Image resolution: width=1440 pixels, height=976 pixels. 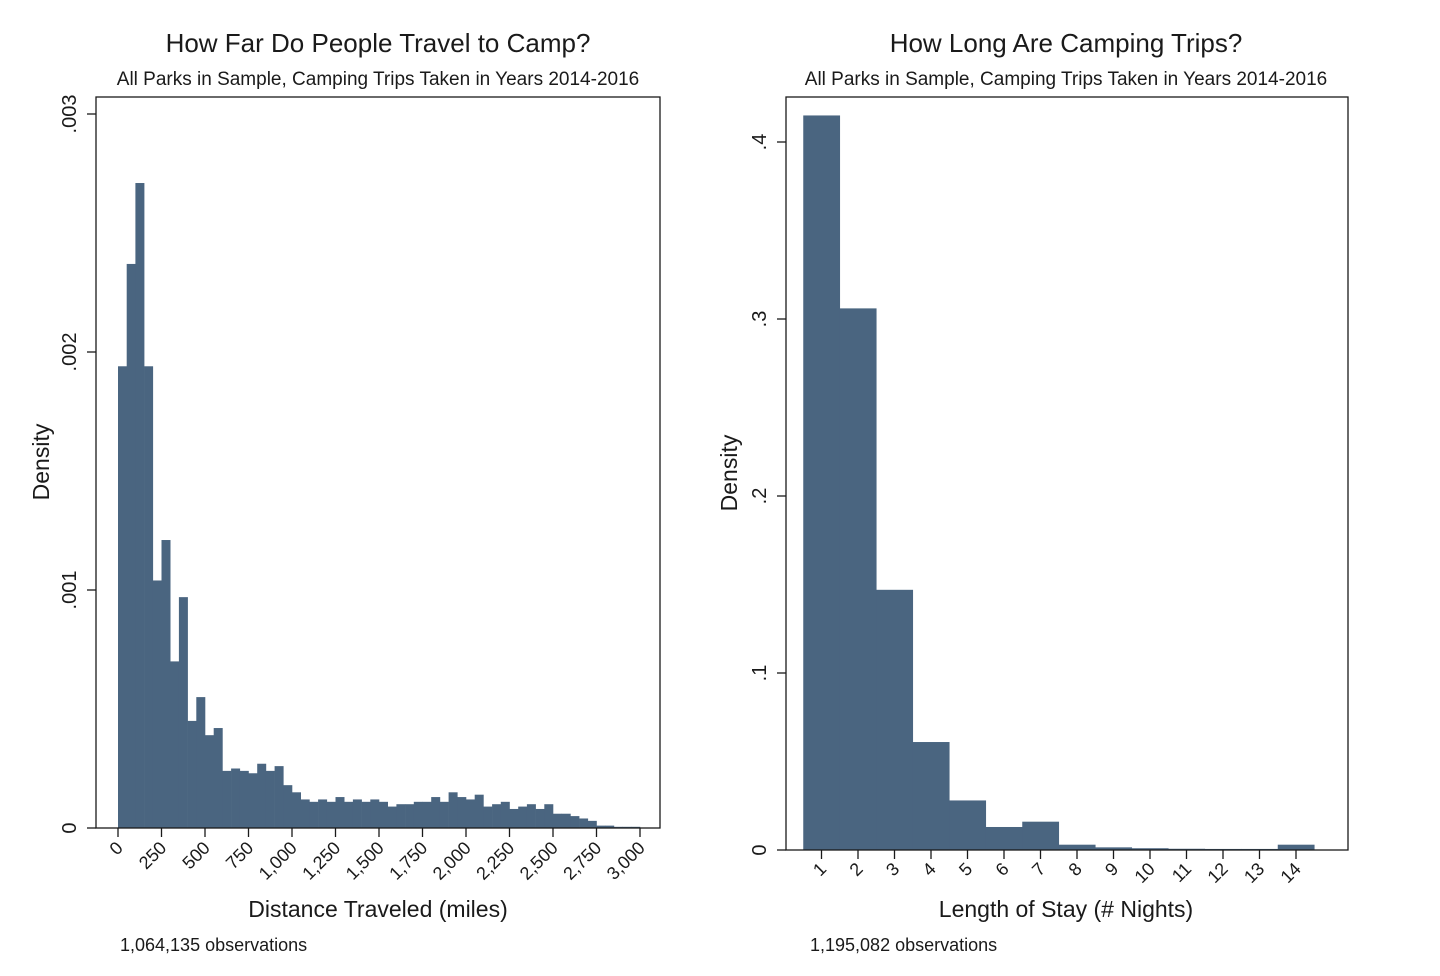 What do you see at coordinates (70, 352) in the screenshot?
I see `y-tick-label: .002` at bounding box center [70, 352].